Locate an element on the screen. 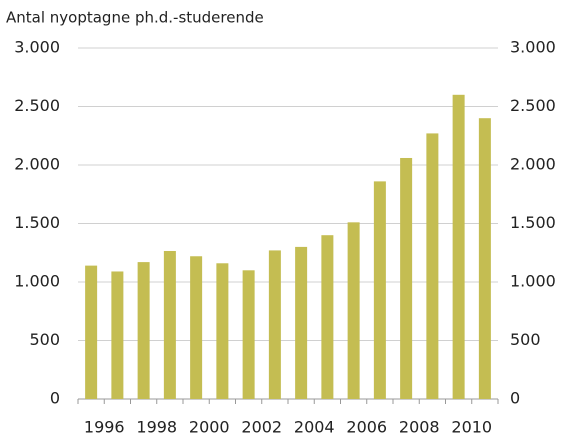 The image size is (566, 438). y2-tick-label: 500 is located at coordinates (525, 339).